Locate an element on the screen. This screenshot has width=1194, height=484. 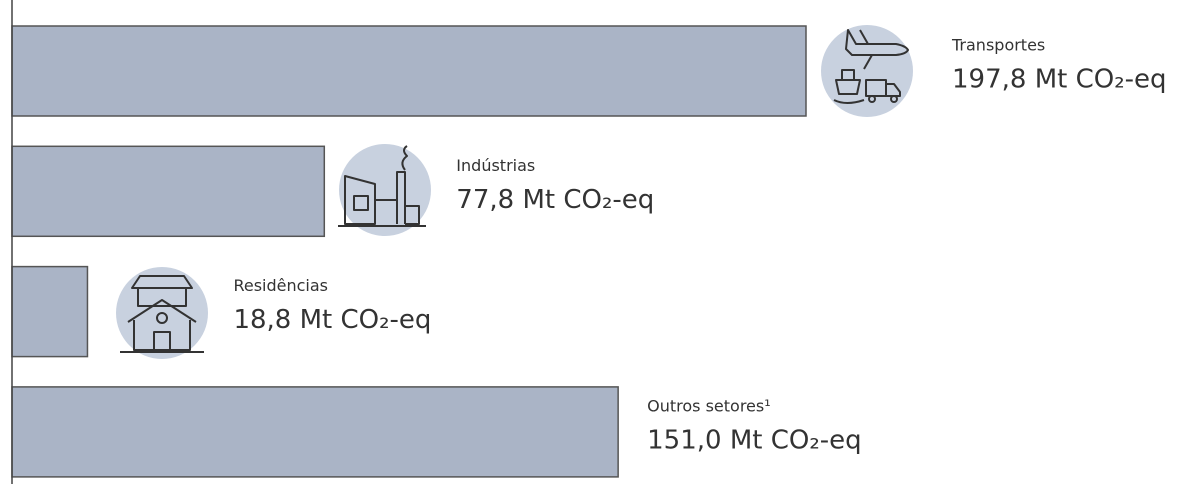
value-label: 197,8 Mt CO₂-eq is located at coordinates (1059, 80).